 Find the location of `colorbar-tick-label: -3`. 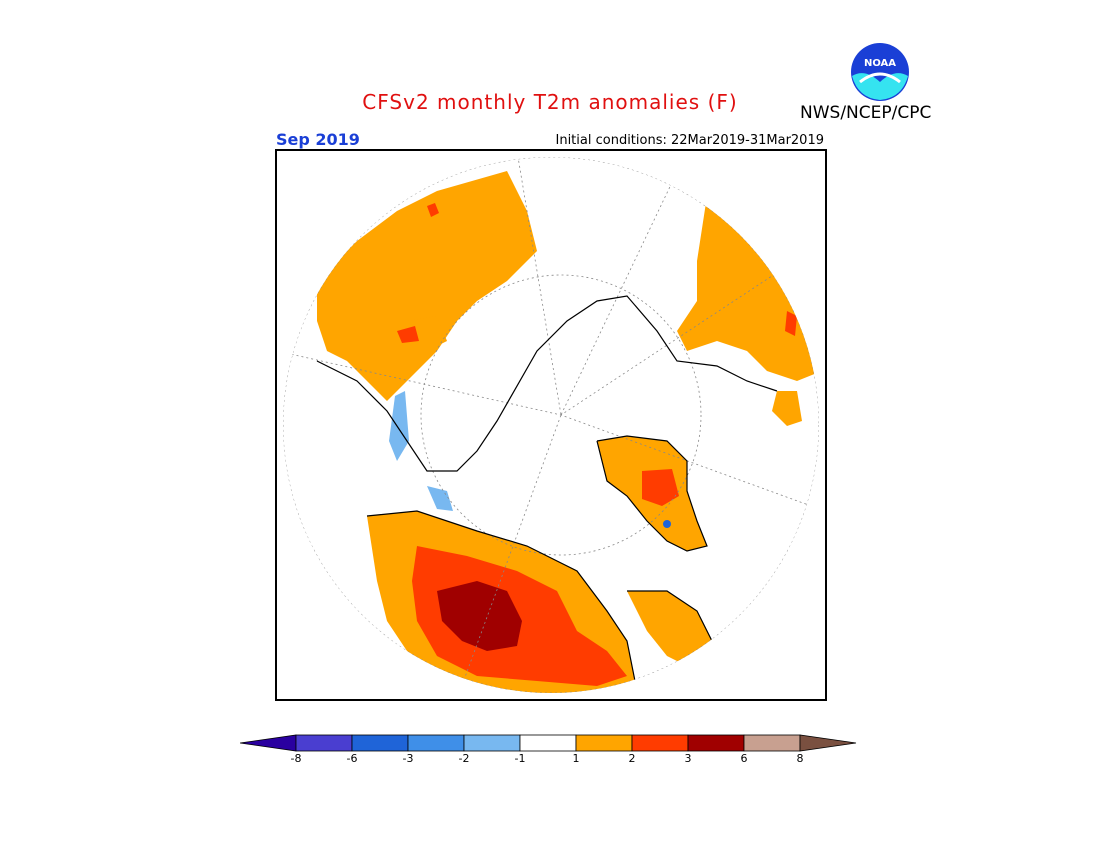

colorbar-tick-label: -3 is located at coordinates (408, 758).